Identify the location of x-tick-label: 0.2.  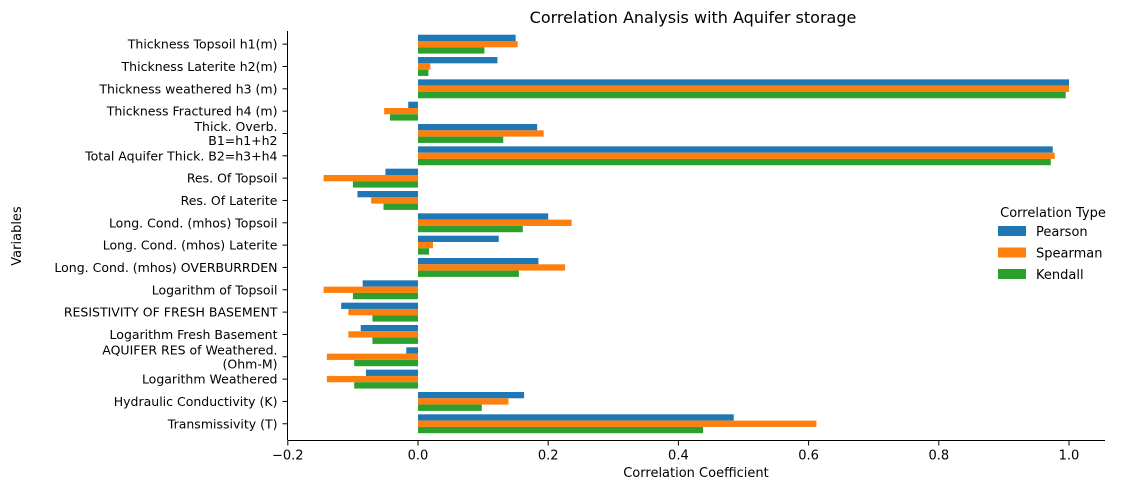
(548, 456).